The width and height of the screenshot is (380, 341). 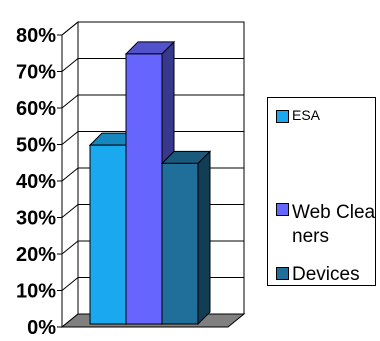 What do you see at coordinates (36, 109) in the screenshot?
I see `y-tick-label: 60%` at bounding box center [36, 109].